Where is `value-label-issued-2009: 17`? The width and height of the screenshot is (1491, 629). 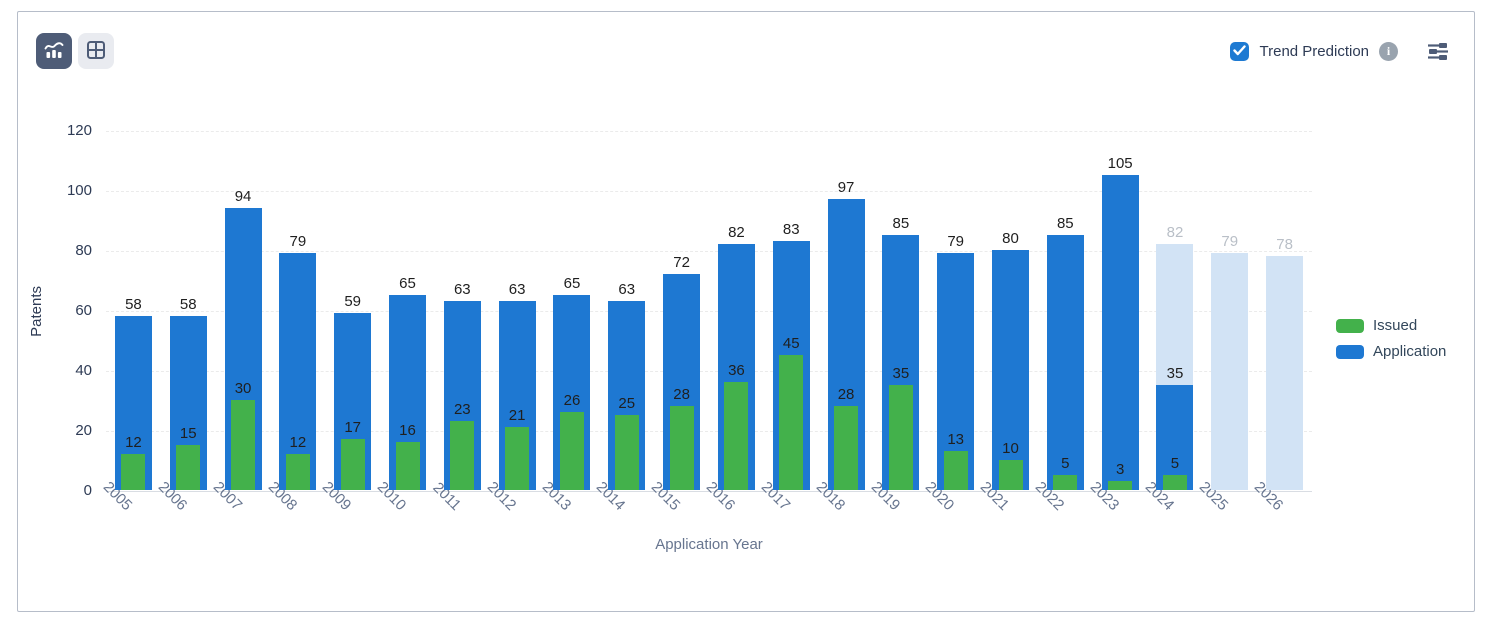
value-label-issued-2009: 17 is located at coordinates (353, 427).